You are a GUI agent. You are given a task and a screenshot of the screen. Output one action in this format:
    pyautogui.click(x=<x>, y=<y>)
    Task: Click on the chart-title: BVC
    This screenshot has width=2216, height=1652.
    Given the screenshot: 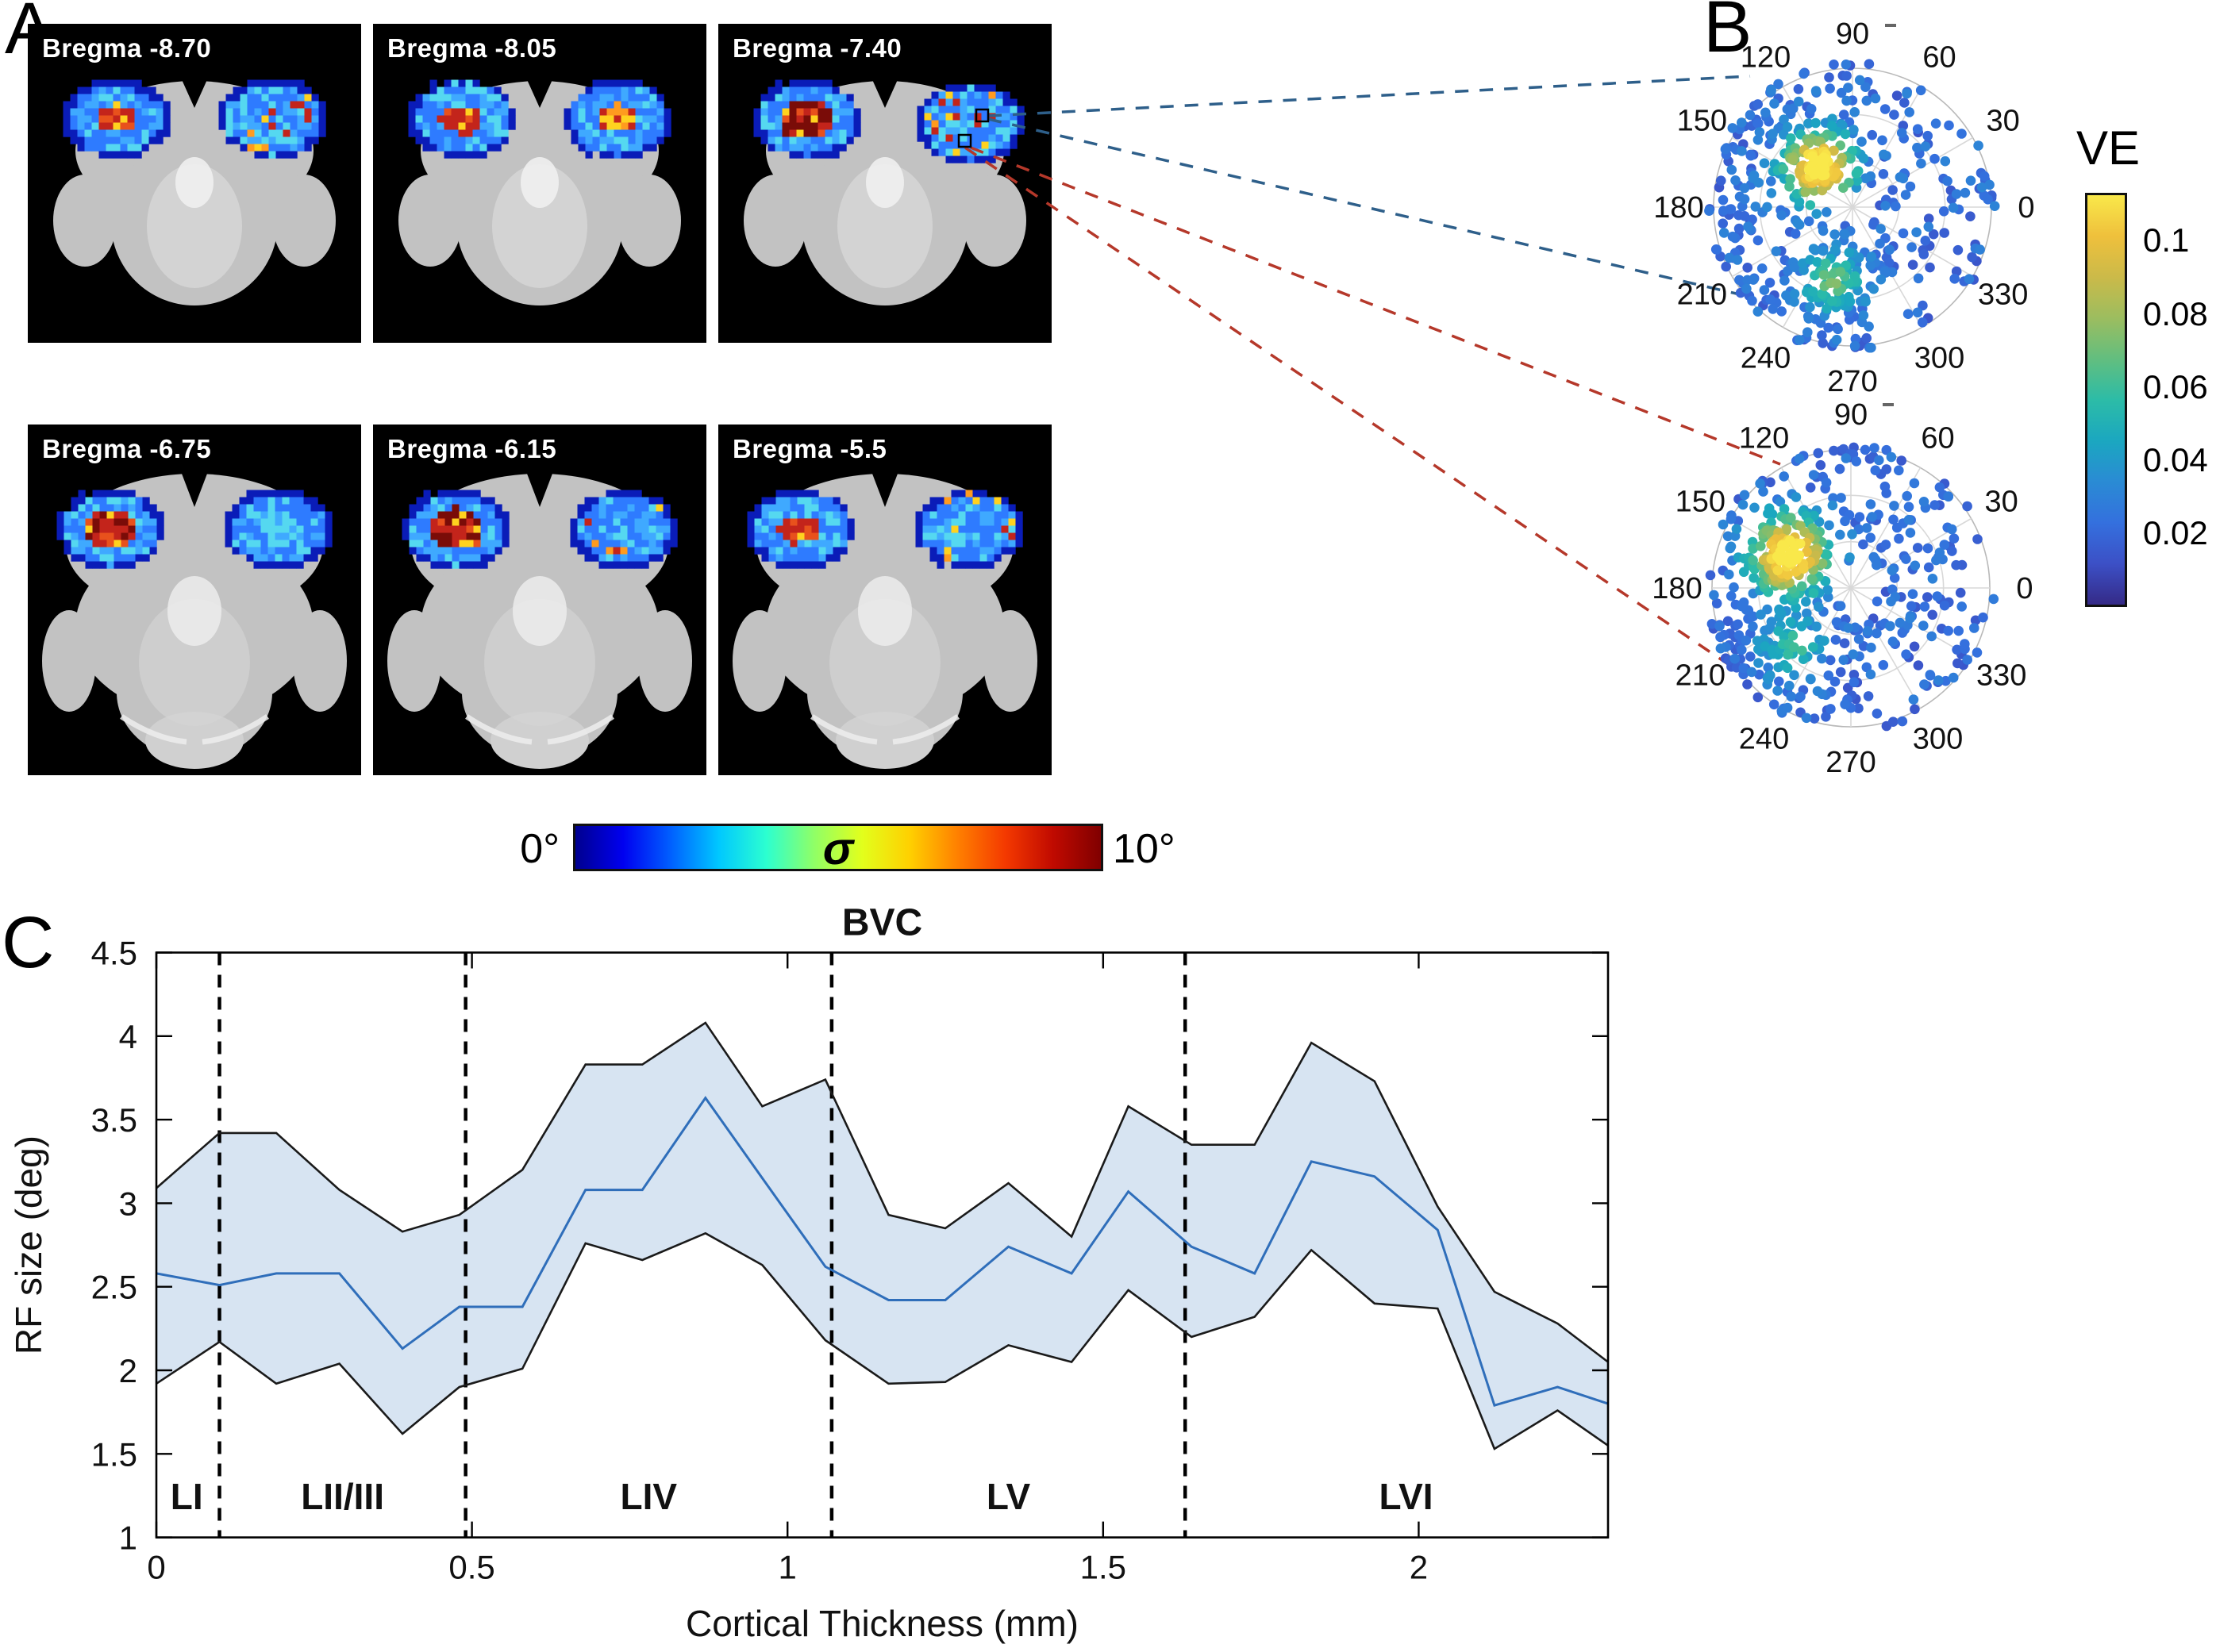 What is the action you would take?
    pyautogui.click(x=882, y=923)
    